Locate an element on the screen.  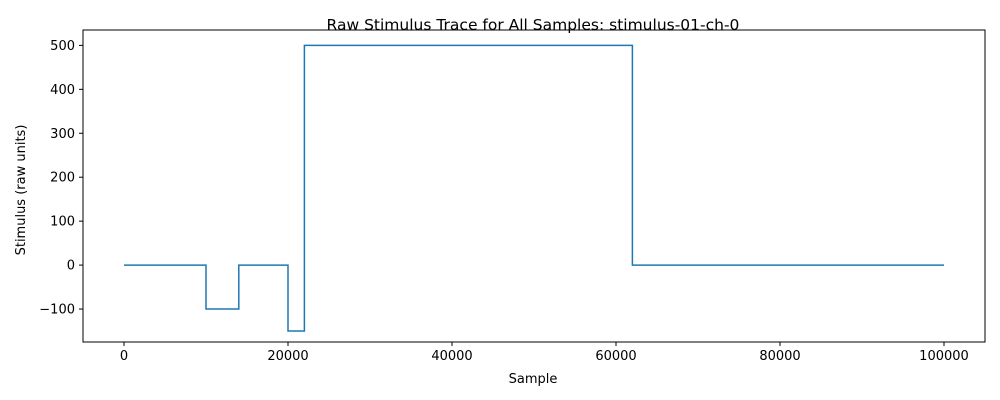
x-tick-label: 80000 is located at coordinates (779, 356).